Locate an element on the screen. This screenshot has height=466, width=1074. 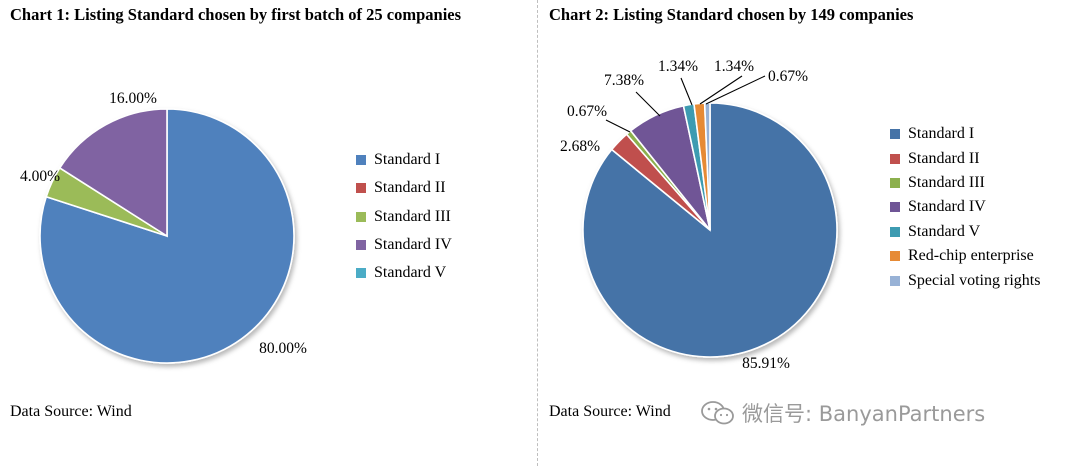
chart1-pie is located at coordinates (167, 236).